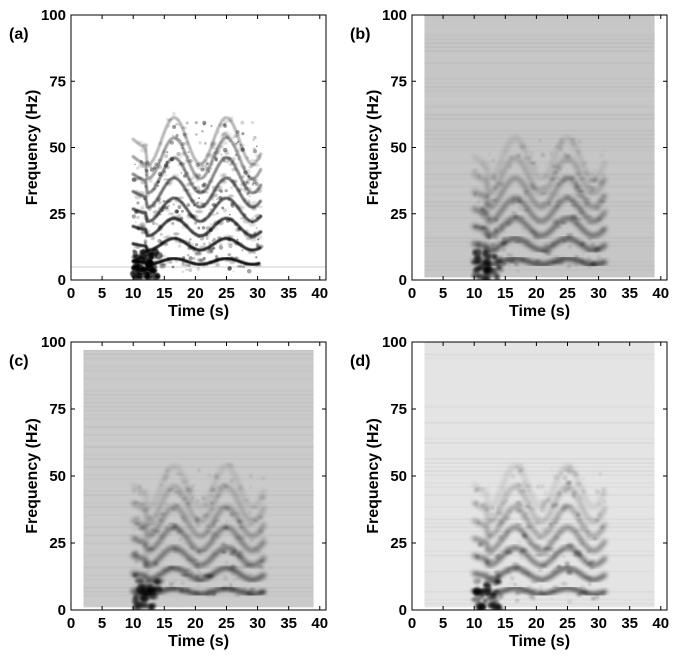 Image resolution: width=681 pixels, height=669 pixels. What do you see at coordinates (398, 148) in the screenshot?
I see `y-tick-label: 50` at bounding box center [398, 148].